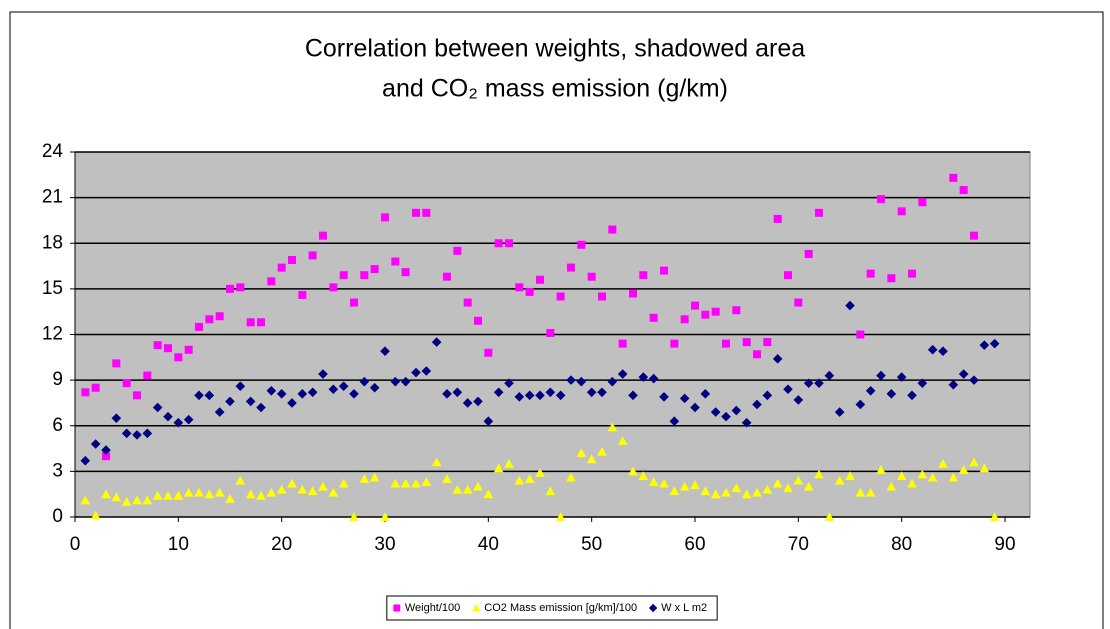  What do you see at coordinates (281, 544) in the screenshot?
I see `x-tick-label: 20` at bounding box center [281, 544].